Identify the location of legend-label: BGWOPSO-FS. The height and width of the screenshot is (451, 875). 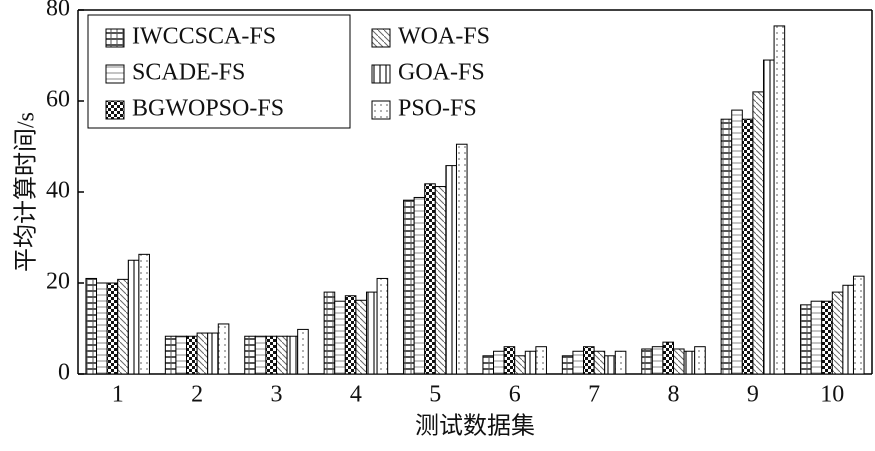
(208, 109).